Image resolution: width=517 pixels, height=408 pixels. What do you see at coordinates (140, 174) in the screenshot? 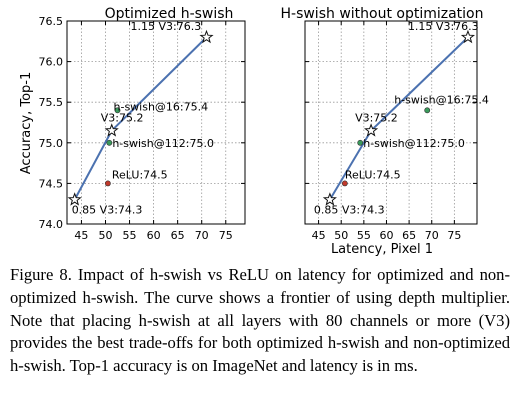
I see `left-point-label: ReLU:74.5` at bounding box center [140, 174].